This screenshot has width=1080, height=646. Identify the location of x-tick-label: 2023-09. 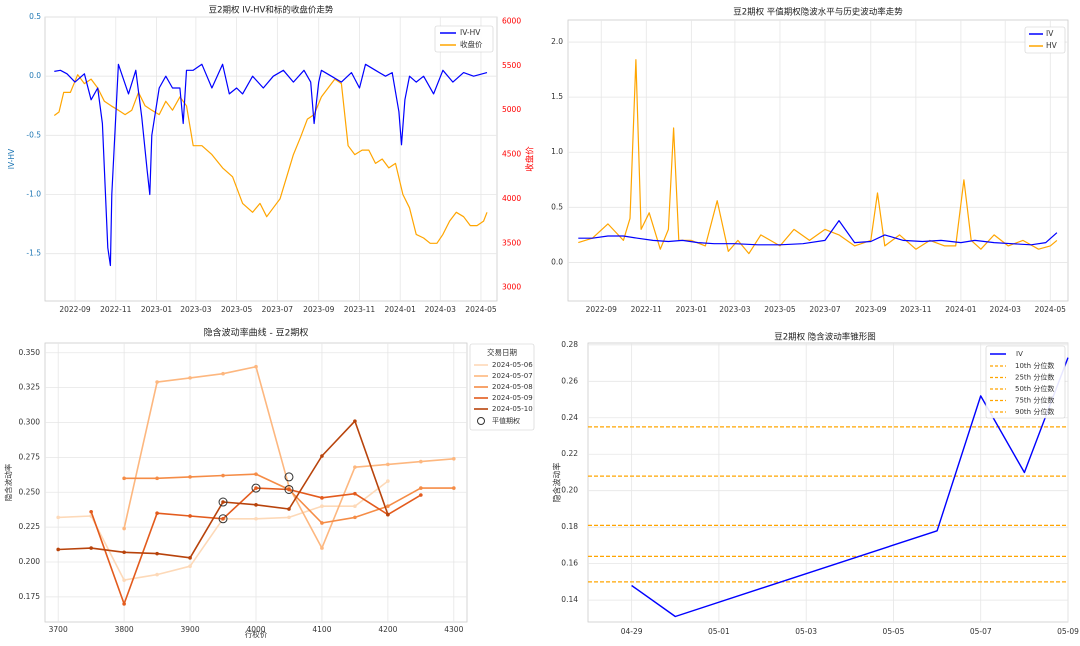
(871, 309).